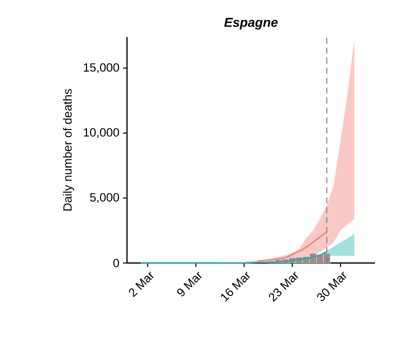  Describe the element at coordinates (116, 263) in the screenshot. I see `y-tick-label: 0` at that location.